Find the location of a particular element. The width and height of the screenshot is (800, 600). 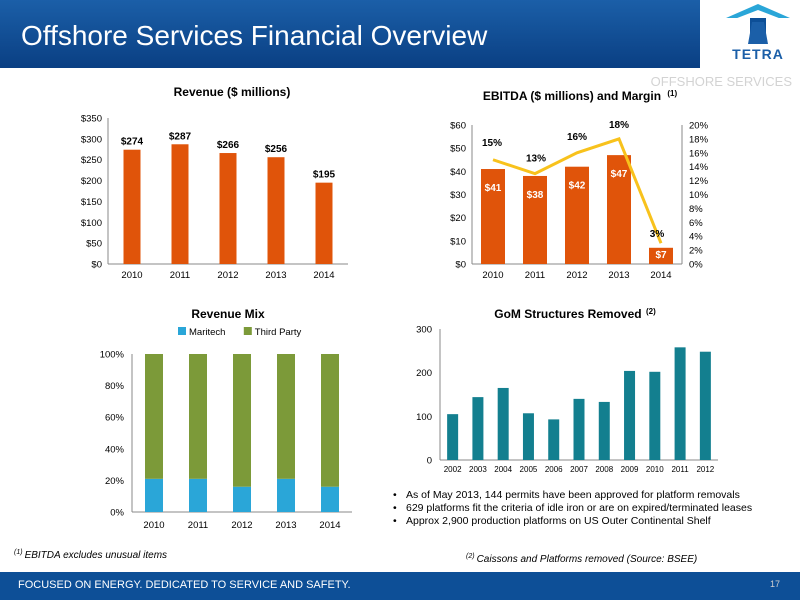

ebitda-footnote-mark: (1) is located at coordinates (18, 552).